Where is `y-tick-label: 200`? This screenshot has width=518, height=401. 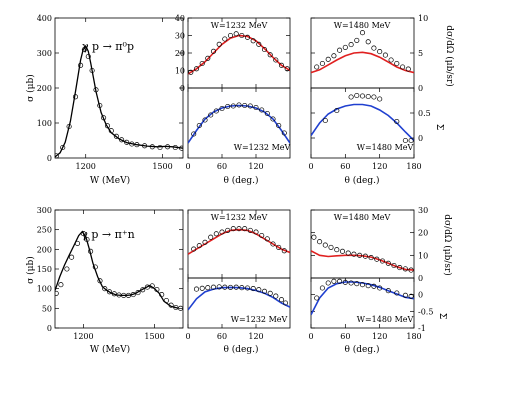 y-tick-label: 200 is located at coordinates (44, 88).